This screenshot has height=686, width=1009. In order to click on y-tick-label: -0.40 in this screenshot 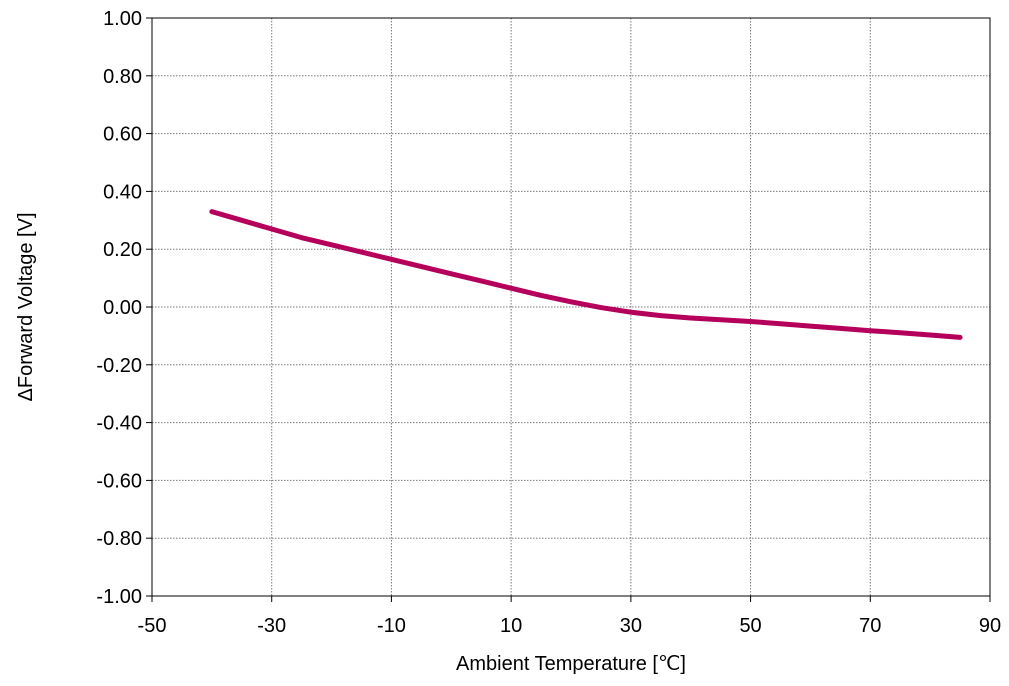, I will do `click(119, 424)`.